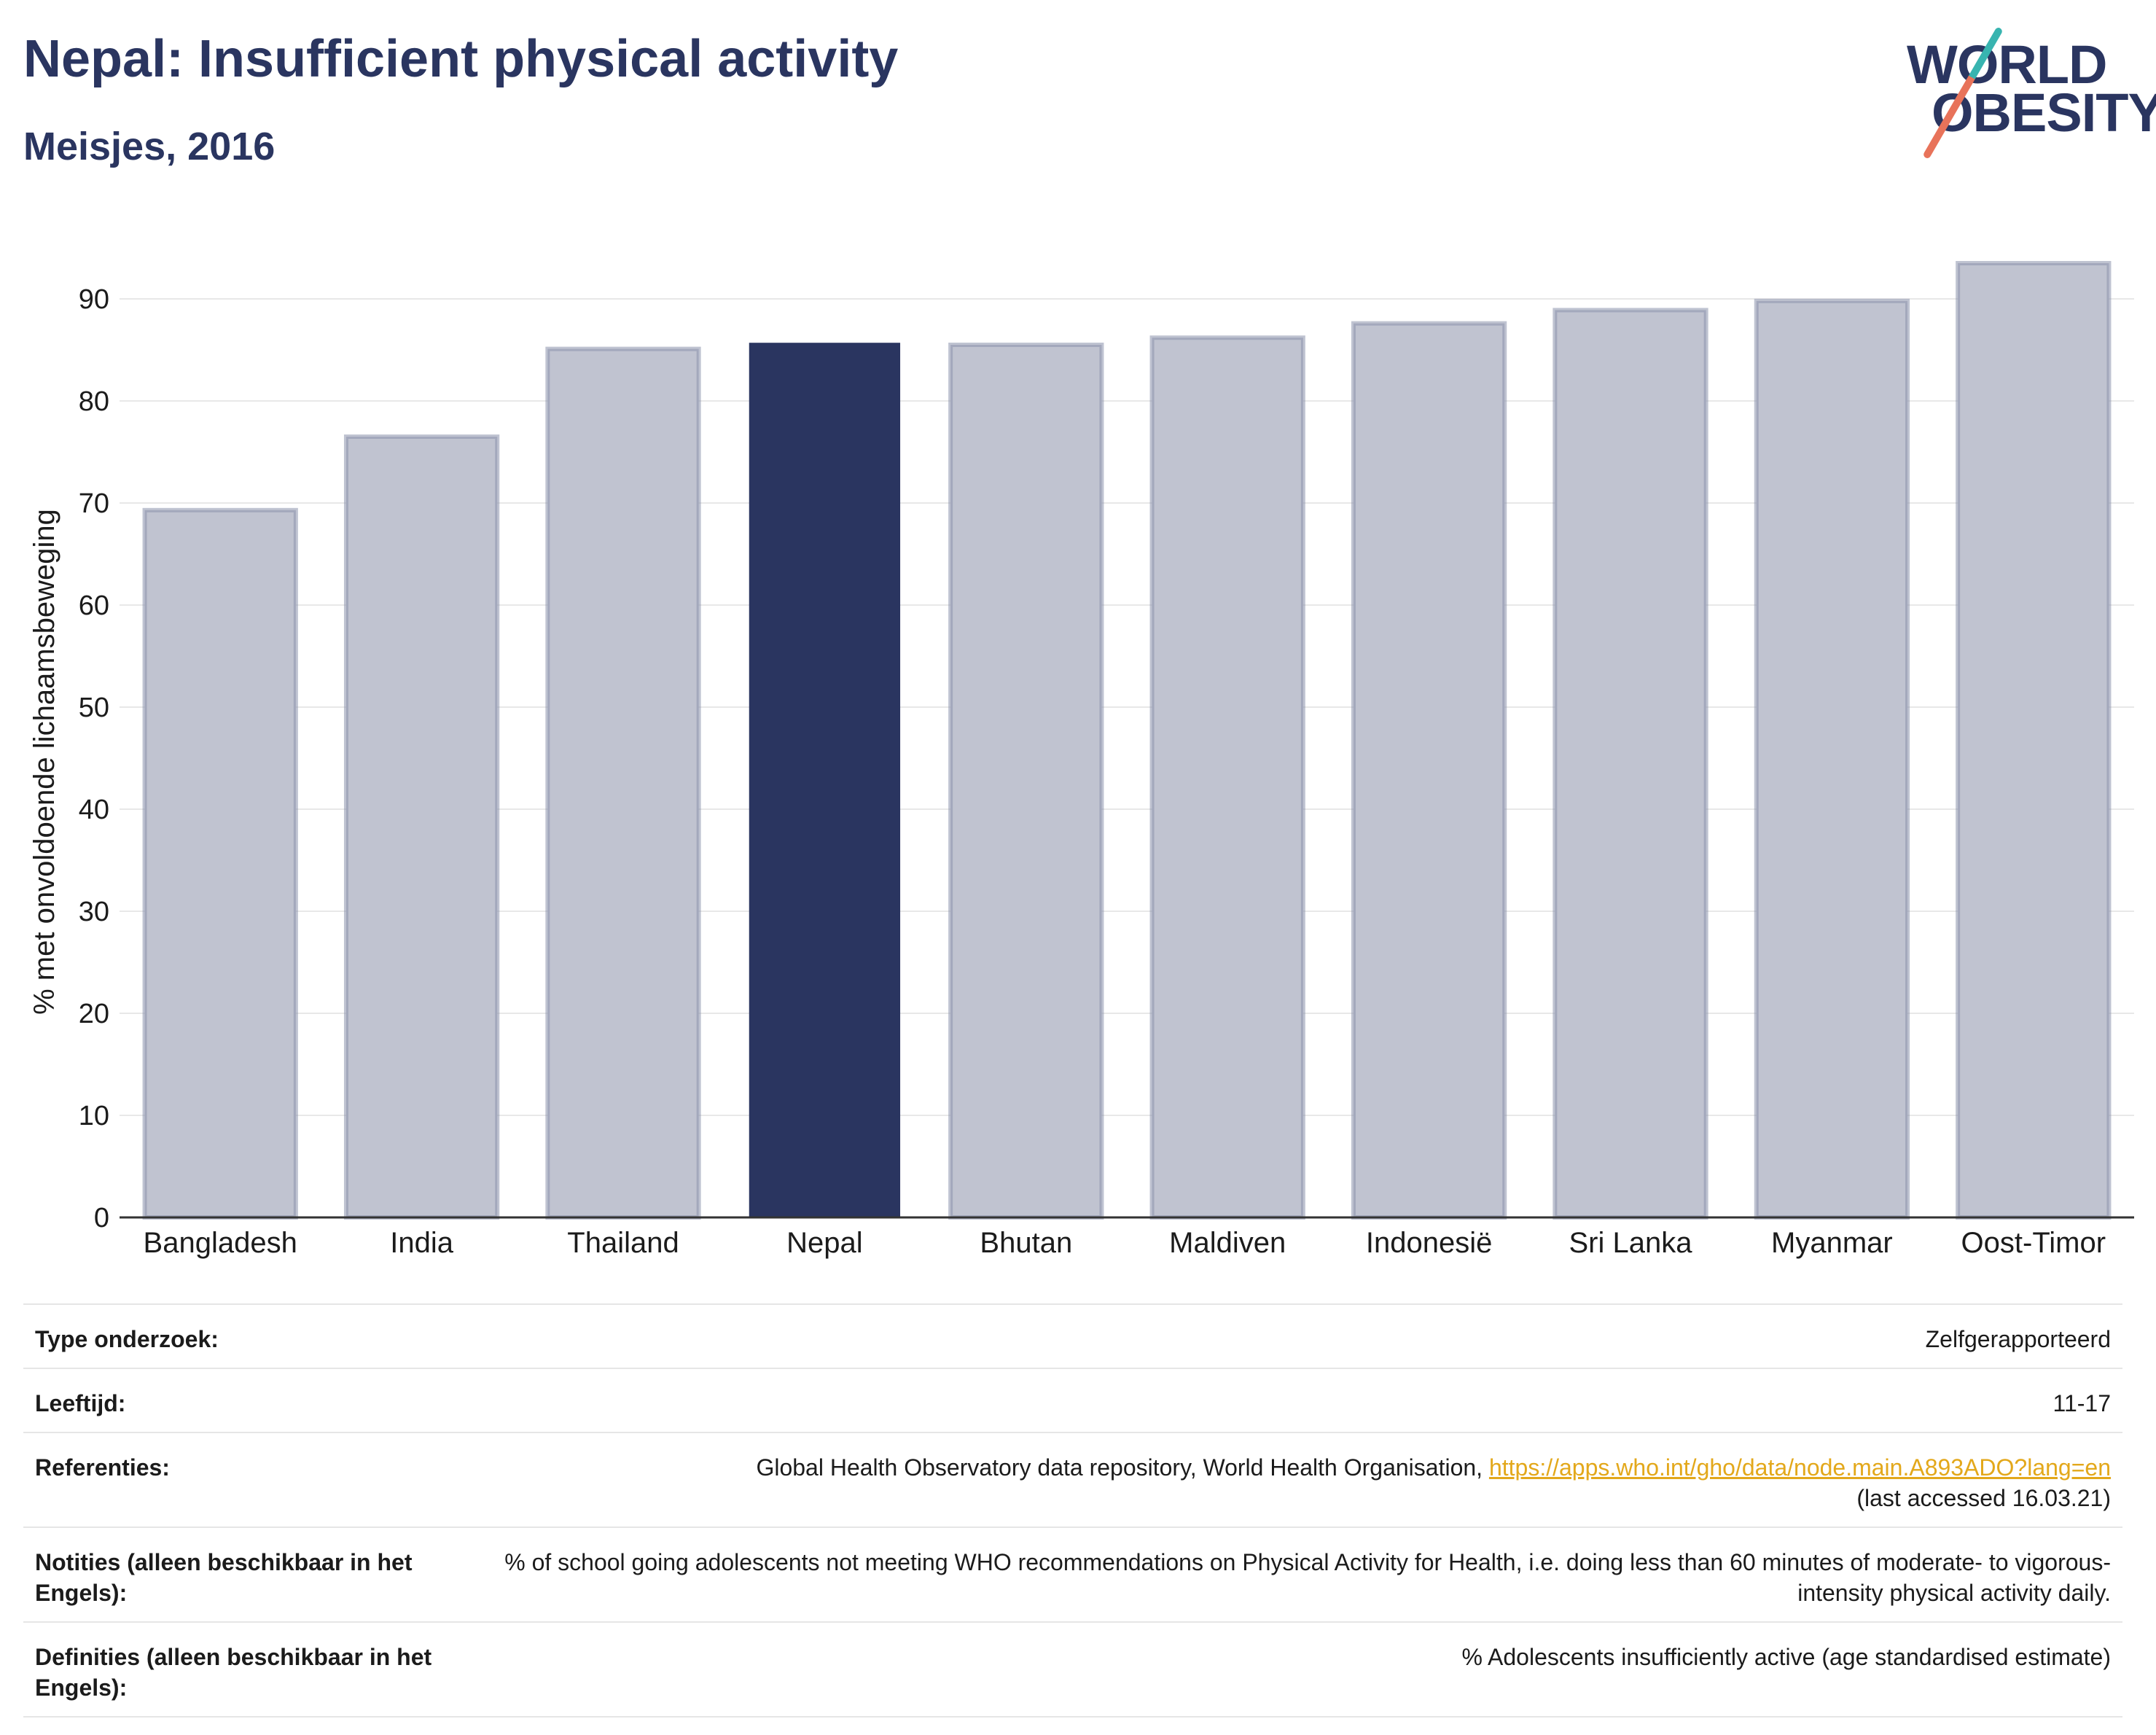 The image size is (2156, 1735). What do you see at coordinates (422, 1243) in the screenshot?
I see `x-tick-label: India` at bounding box center [422, 1243].